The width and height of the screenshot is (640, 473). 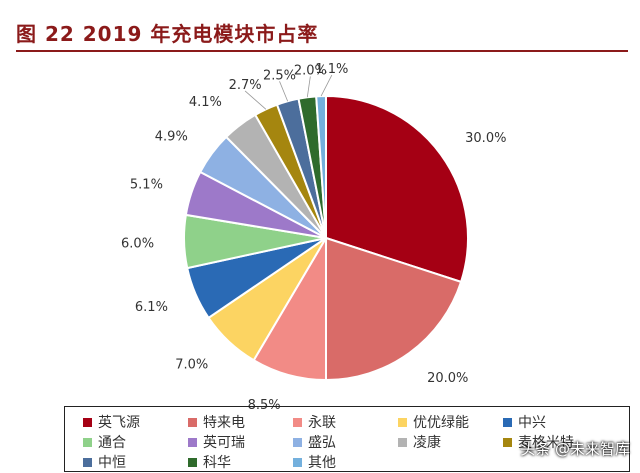 What do you see at coordinates (322, 51) in the screenshot?
I see `title-underline` at bounding box center [322, 51].